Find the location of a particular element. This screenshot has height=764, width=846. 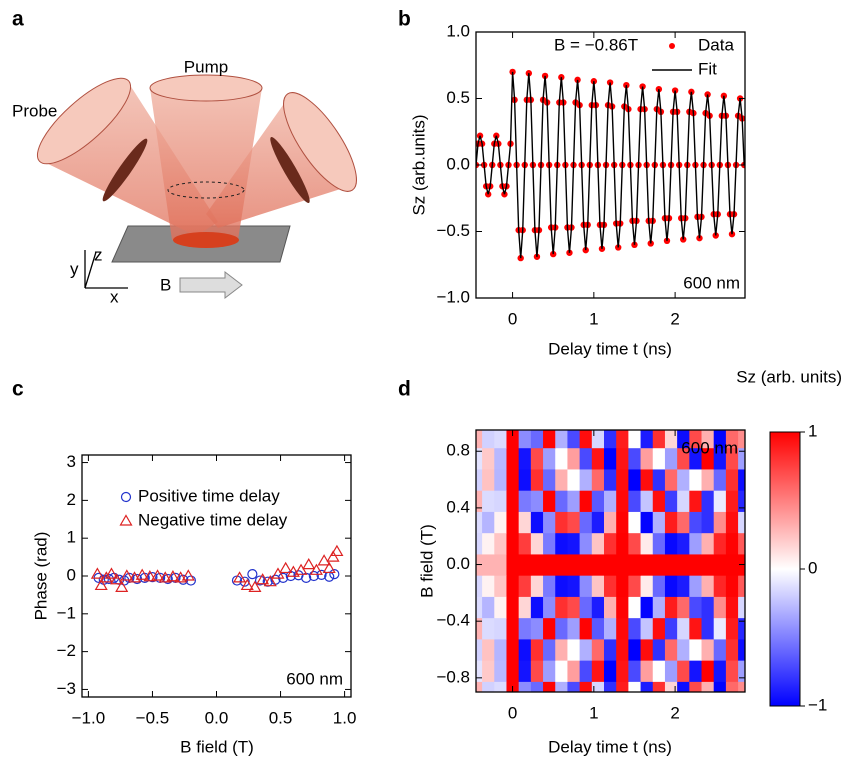

field-label: B is located at coordinates (165, 284).